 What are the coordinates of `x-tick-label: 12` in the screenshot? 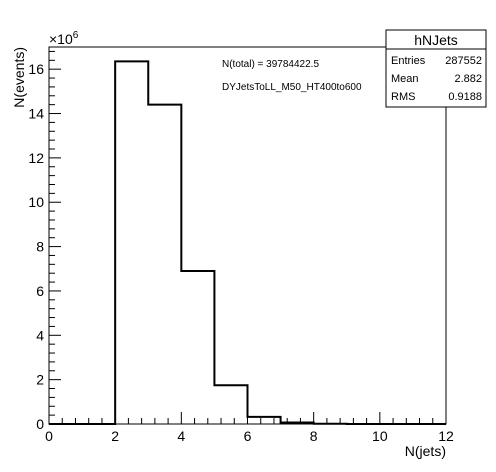 It's located at (446, 436).